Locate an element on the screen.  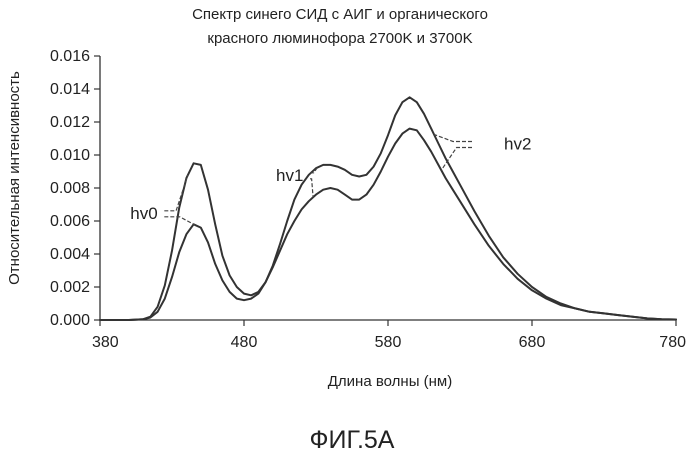
figure-caption: ФИГ.5А is located at coordinates (352, 440).